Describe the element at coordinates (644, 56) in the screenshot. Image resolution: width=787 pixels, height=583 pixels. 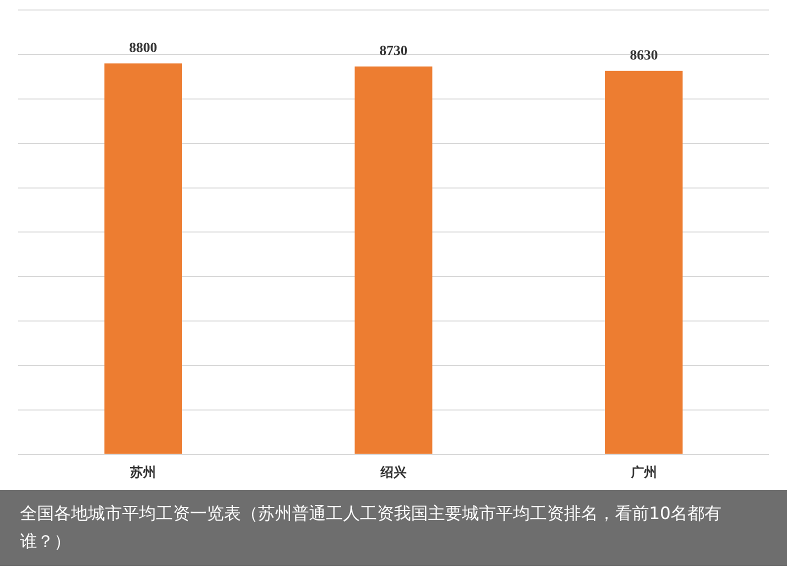
I see `data-label: 8630` at that location.